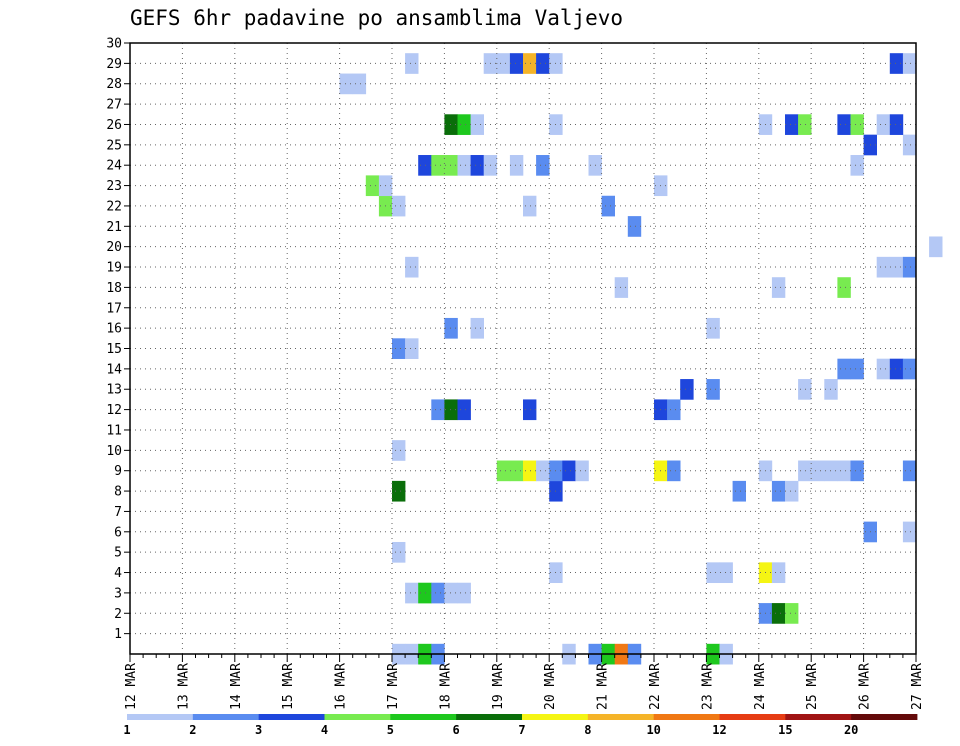  I want to click on colorbar-label: 7, so click(521, 730).